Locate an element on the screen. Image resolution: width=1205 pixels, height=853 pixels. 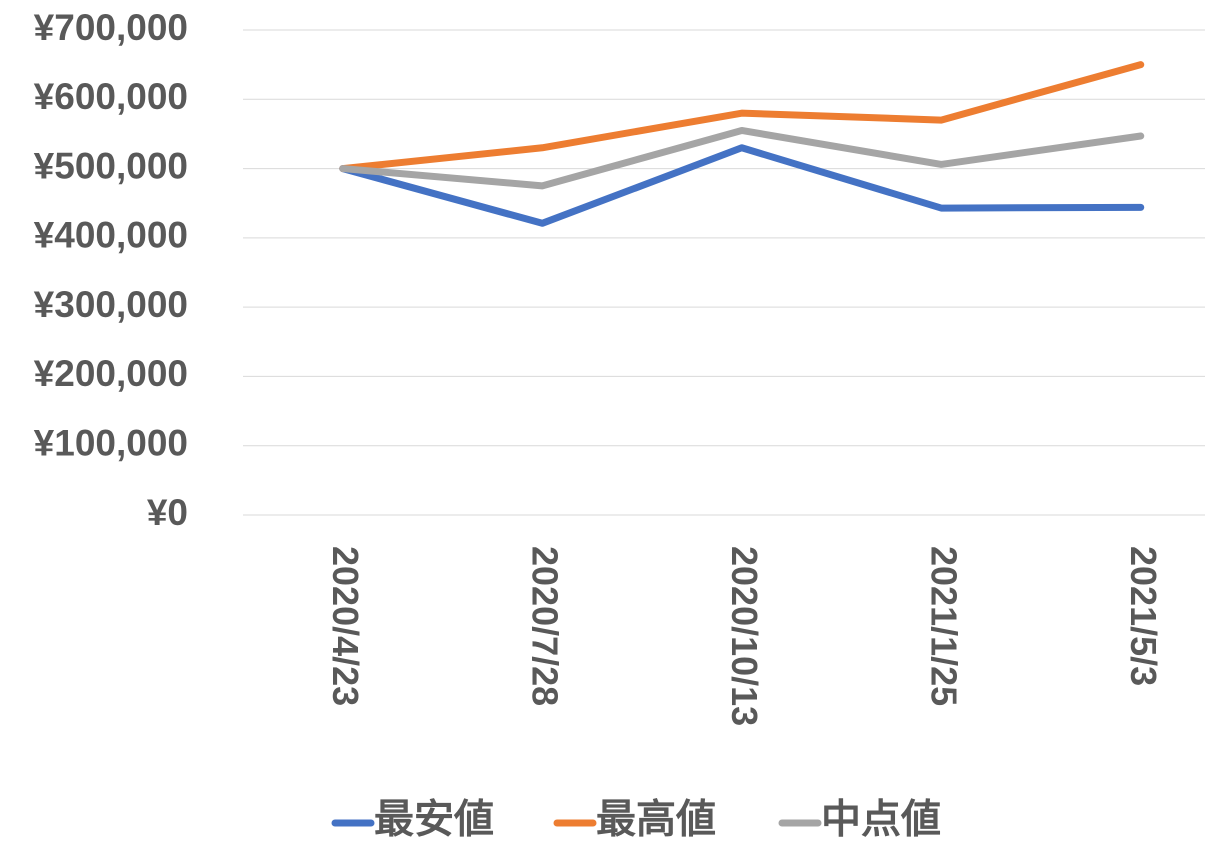
legend-label: 最高値 is located at coordinates (656, 820).